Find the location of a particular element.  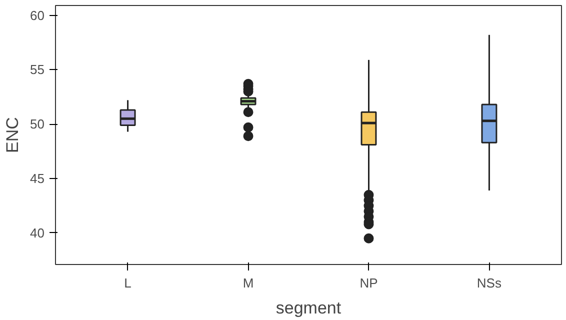

x-tick-label: L is located at coordinates (128, 283).